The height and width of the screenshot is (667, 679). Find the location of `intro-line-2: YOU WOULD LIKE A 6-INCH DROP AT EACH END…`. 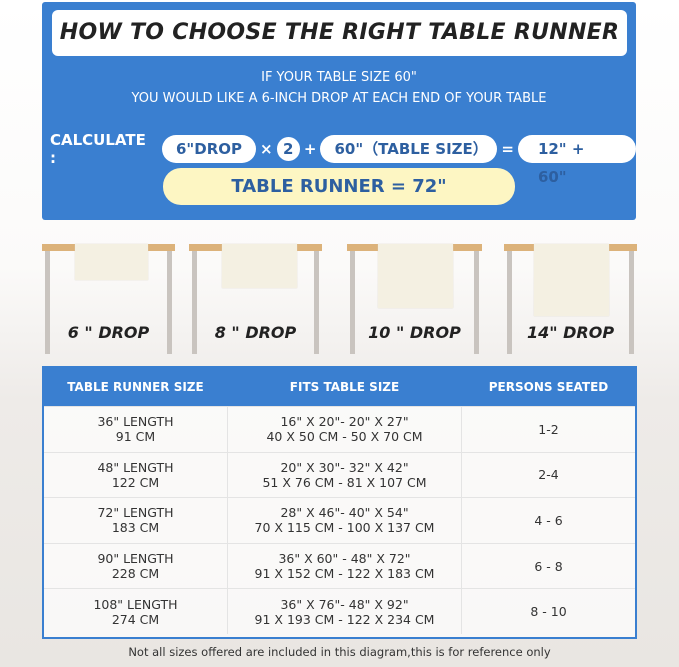

intro-line-2: YOU WOULD LIKE A 6-INCH DROP AT EACH END… is located at coordinates (339, 98).